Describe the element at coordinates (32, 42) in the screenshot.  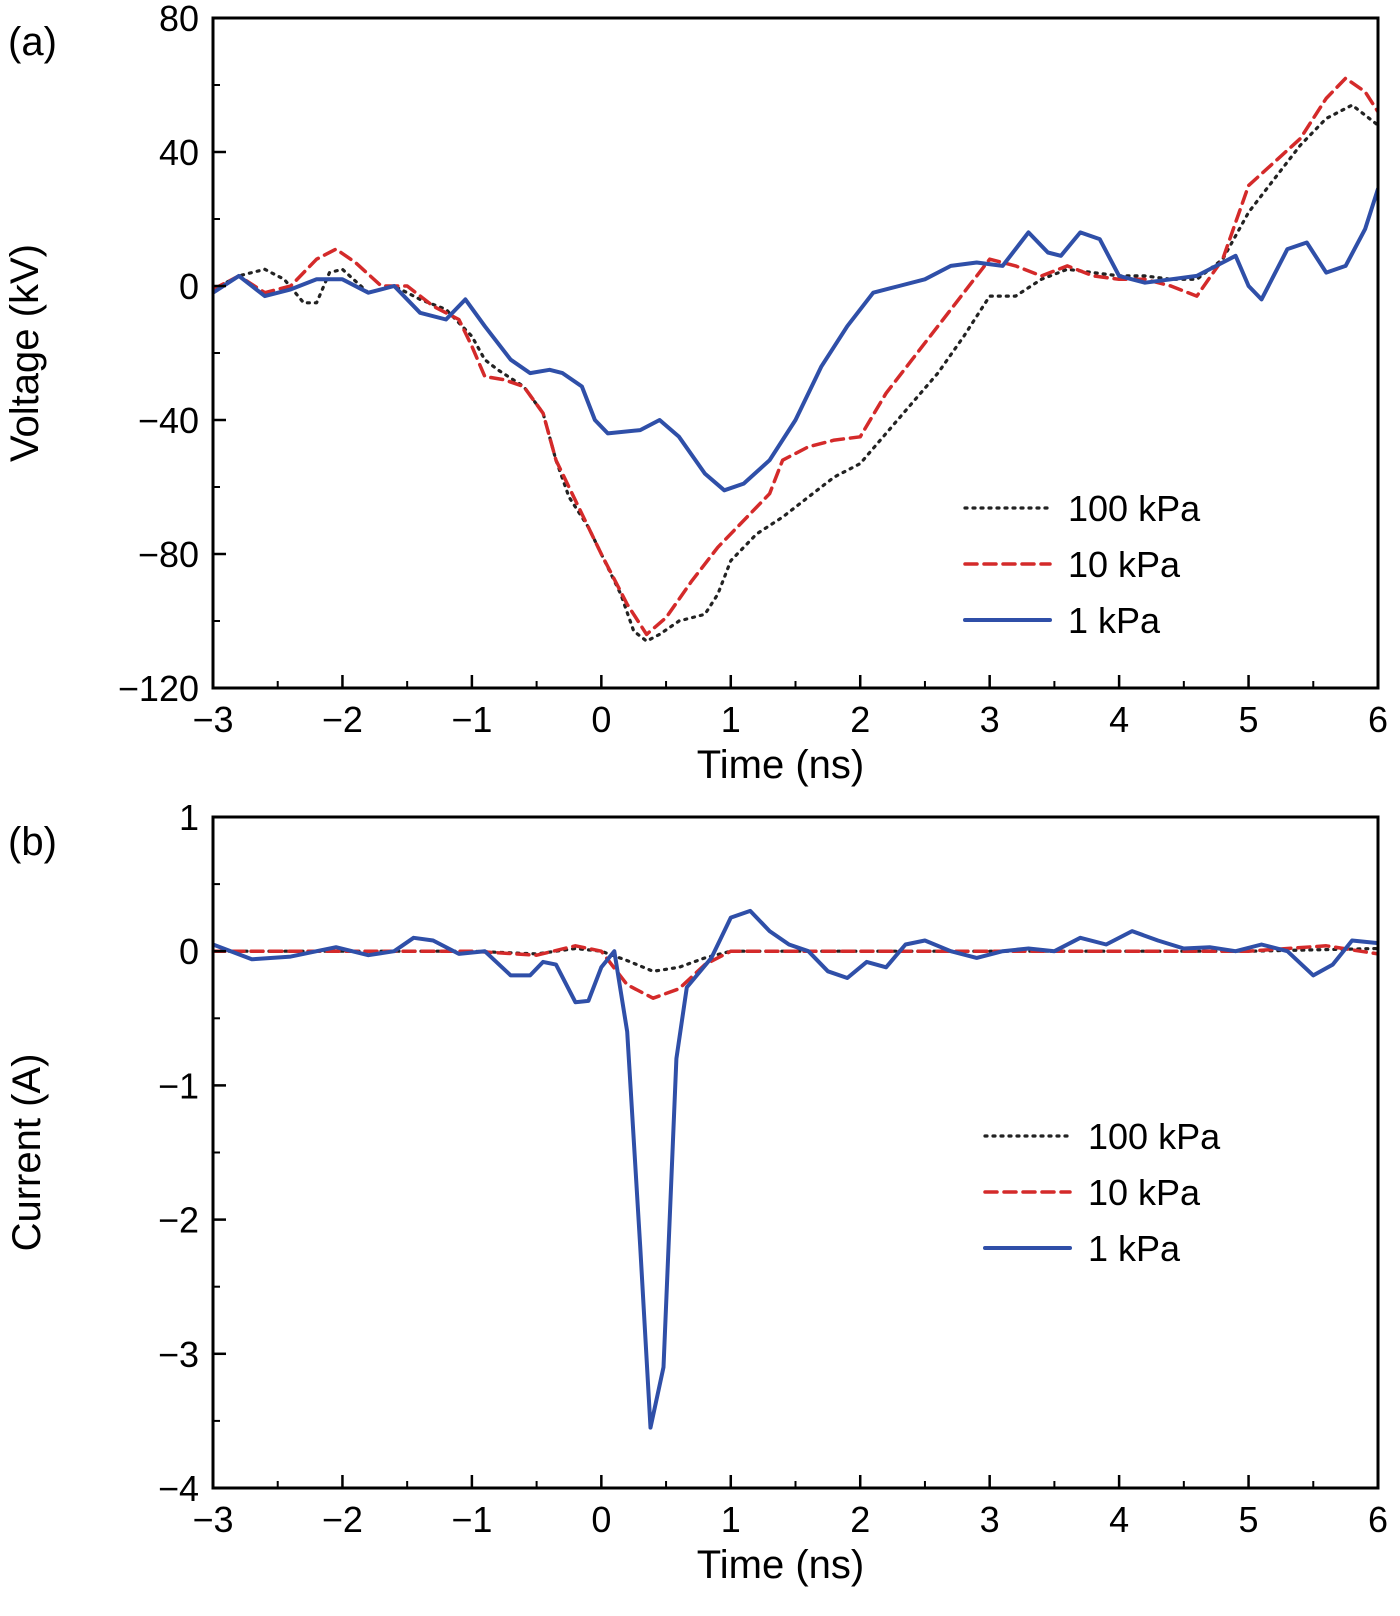
I see `panel-label: (a)` at that location.